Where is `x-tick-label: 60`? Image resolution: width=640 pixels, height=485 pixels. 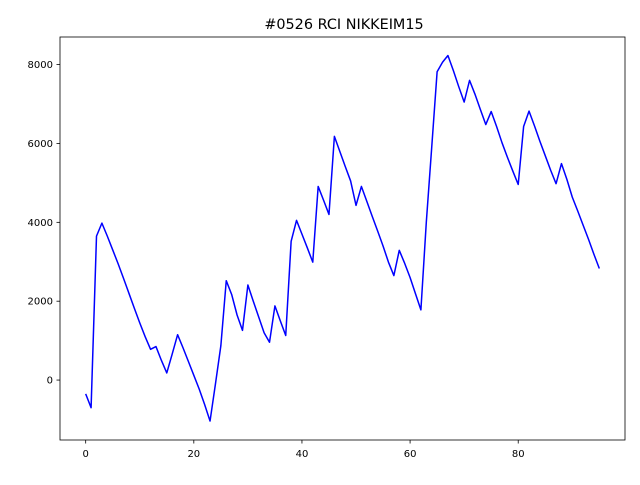
x-tick-label: 60 is located at coordinates (410, 454).